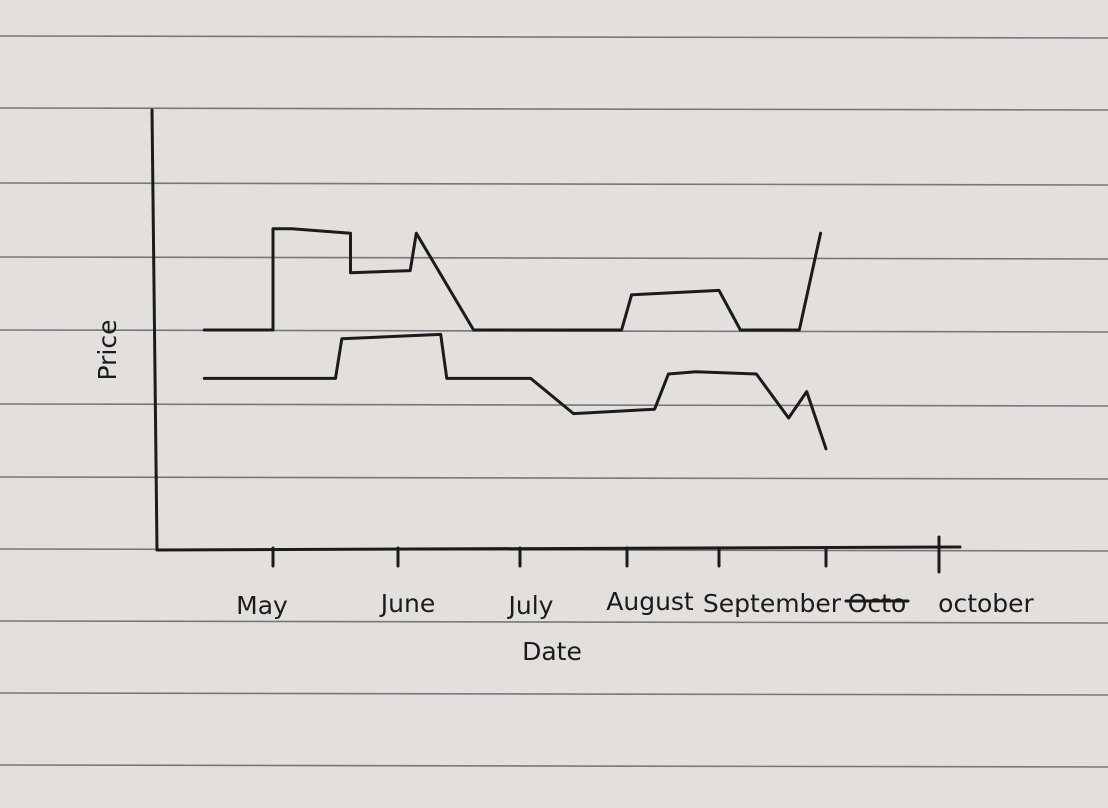  What do you see at coordinates (530, 605) in the screenshot?
I see `x-tick-label: July` at bounding box center [530, 605].